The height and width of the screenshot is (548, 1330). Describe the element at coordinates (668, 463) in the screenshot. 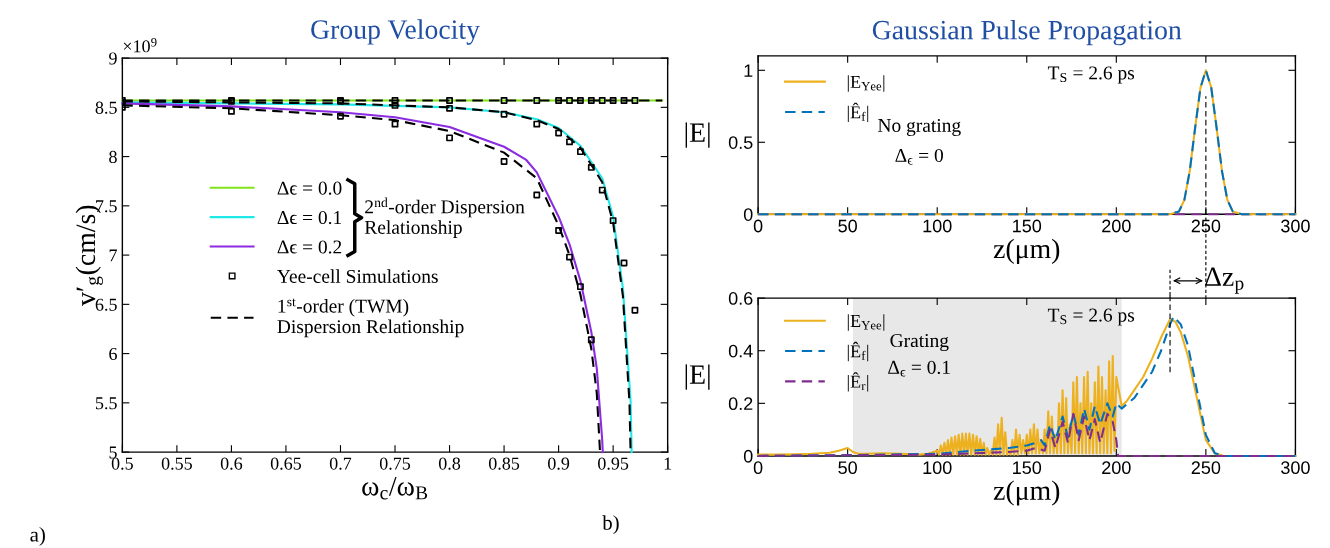

I see `x-tick-label: 1` at that location.